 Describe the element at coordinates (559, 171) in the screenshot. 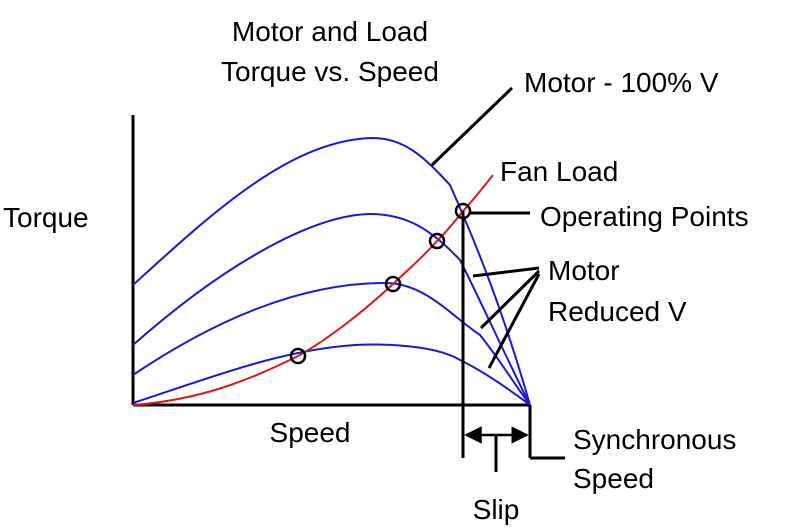

I see `fan-load-label: Fan Load` at that location.